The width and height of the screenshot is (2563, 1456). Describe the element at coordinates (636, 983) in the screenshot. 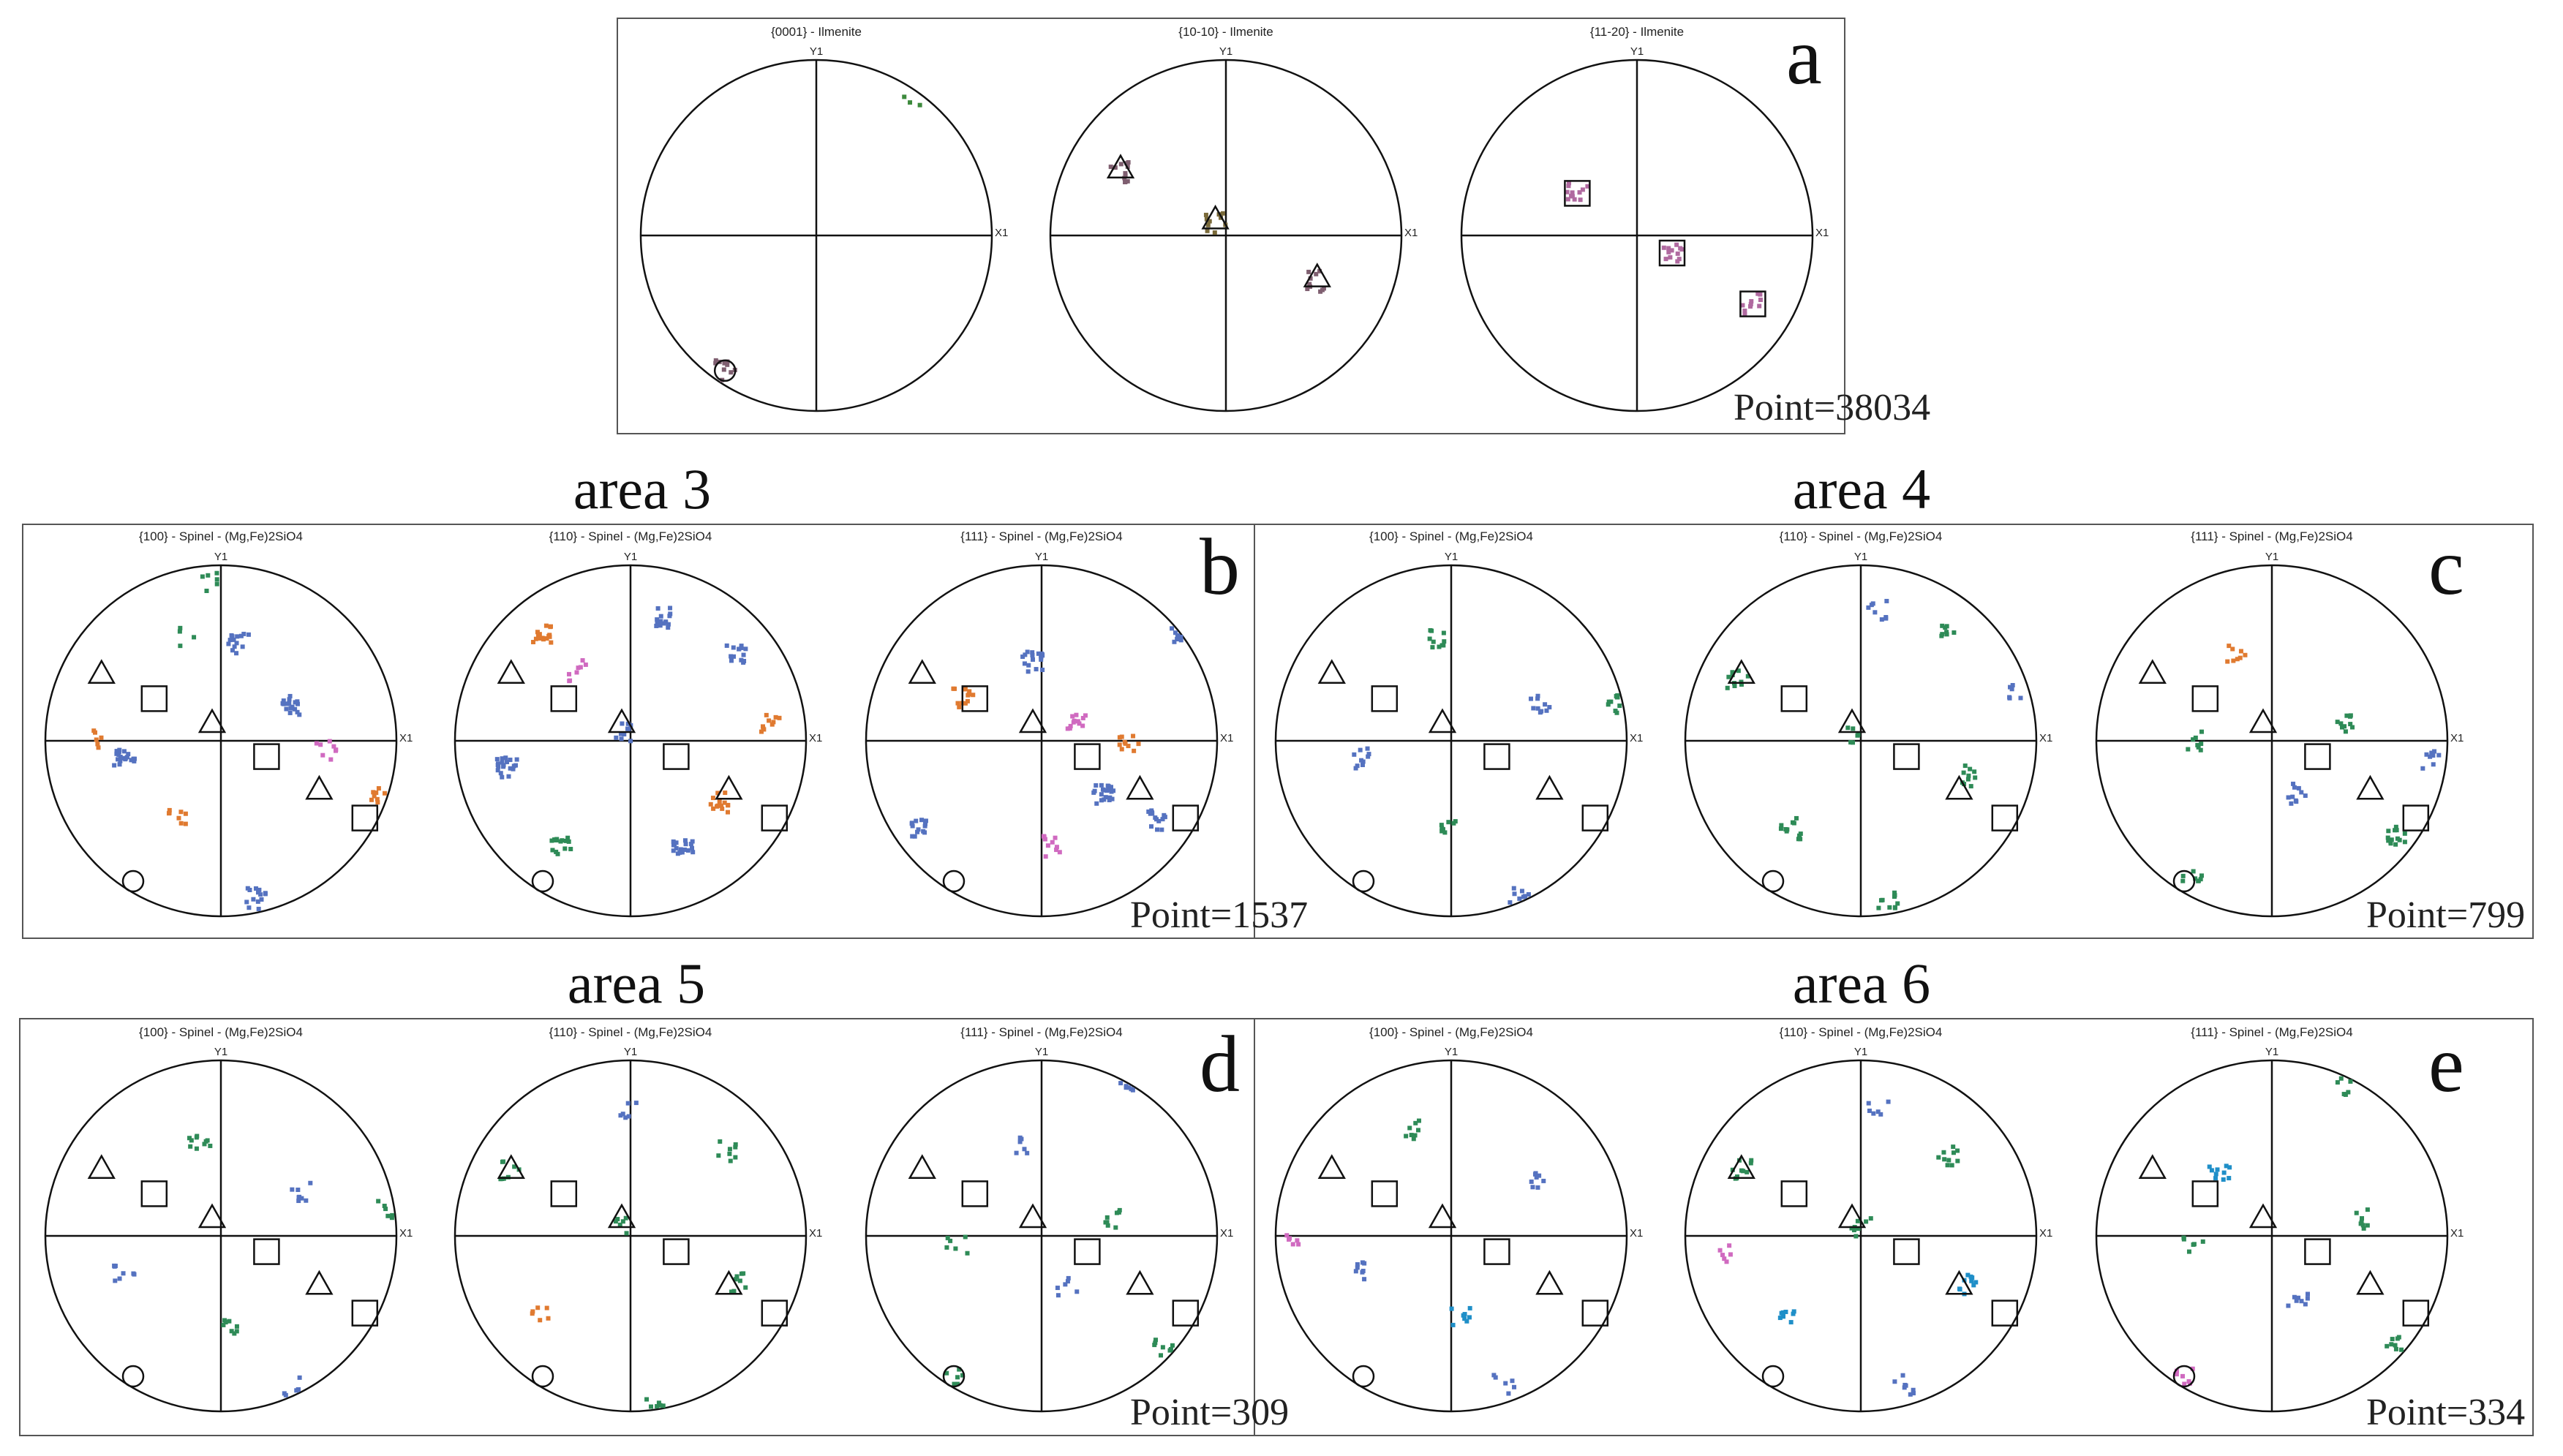

I see `area-title-d: area 5` at that location.